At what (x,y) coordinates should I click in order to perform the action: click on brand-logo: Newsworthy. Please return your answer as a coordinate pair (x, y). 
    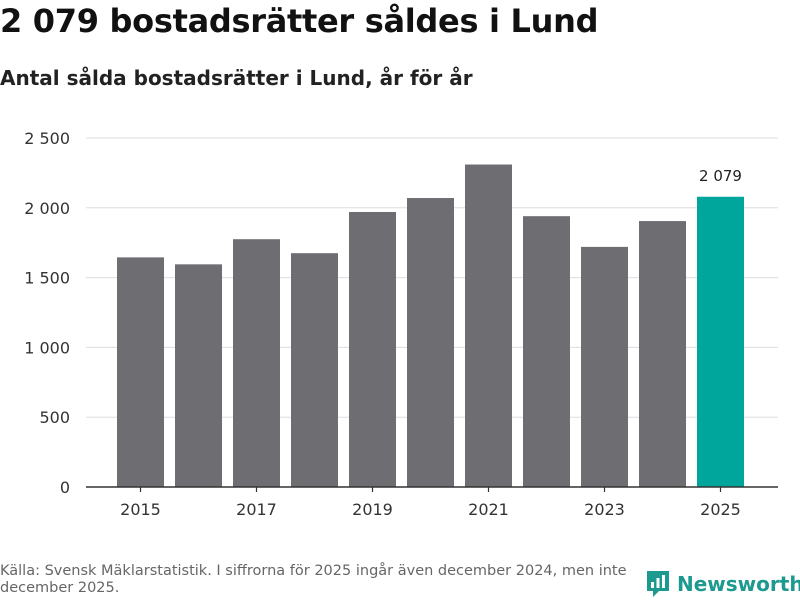
    Looking at the image, I should click on (722, 584).